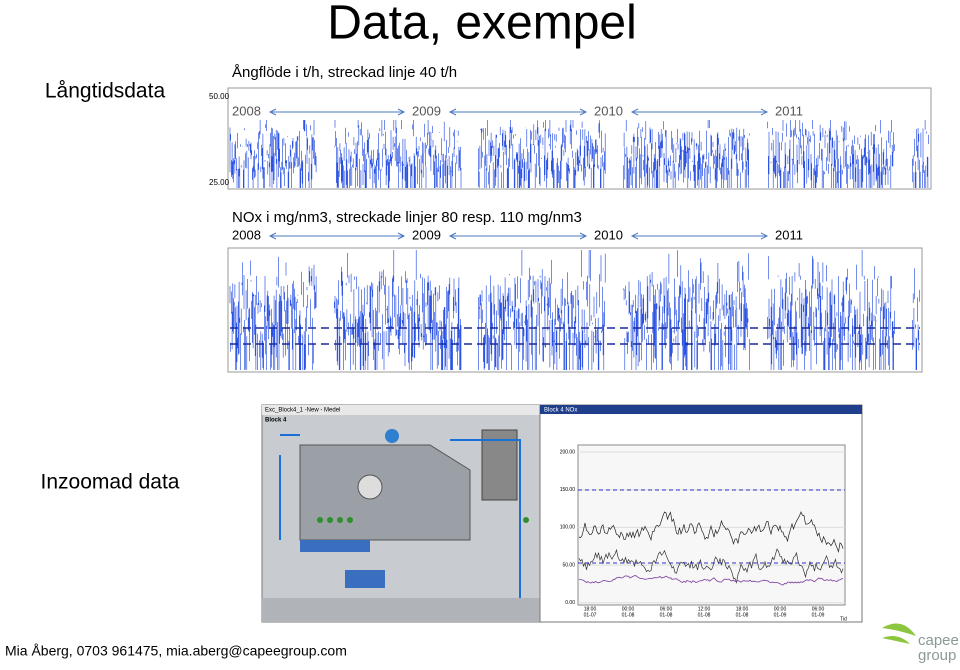 The width and height of the screenshot is (960, 670). Describe the element at coordinates (570, 603) in the screenshot. I see `axis-label: 0.00` at that location.